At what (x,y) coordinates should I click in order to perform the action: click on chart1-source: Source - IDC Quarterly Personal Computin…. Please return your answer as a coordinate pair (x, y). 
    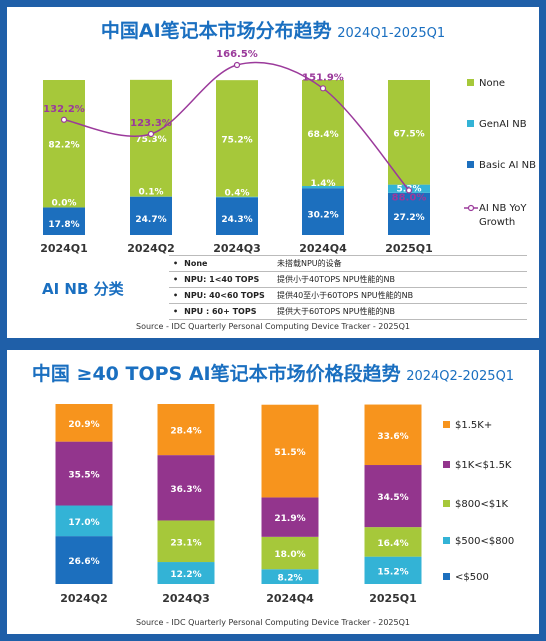
    Looking at the image, I should click on (272, 326).